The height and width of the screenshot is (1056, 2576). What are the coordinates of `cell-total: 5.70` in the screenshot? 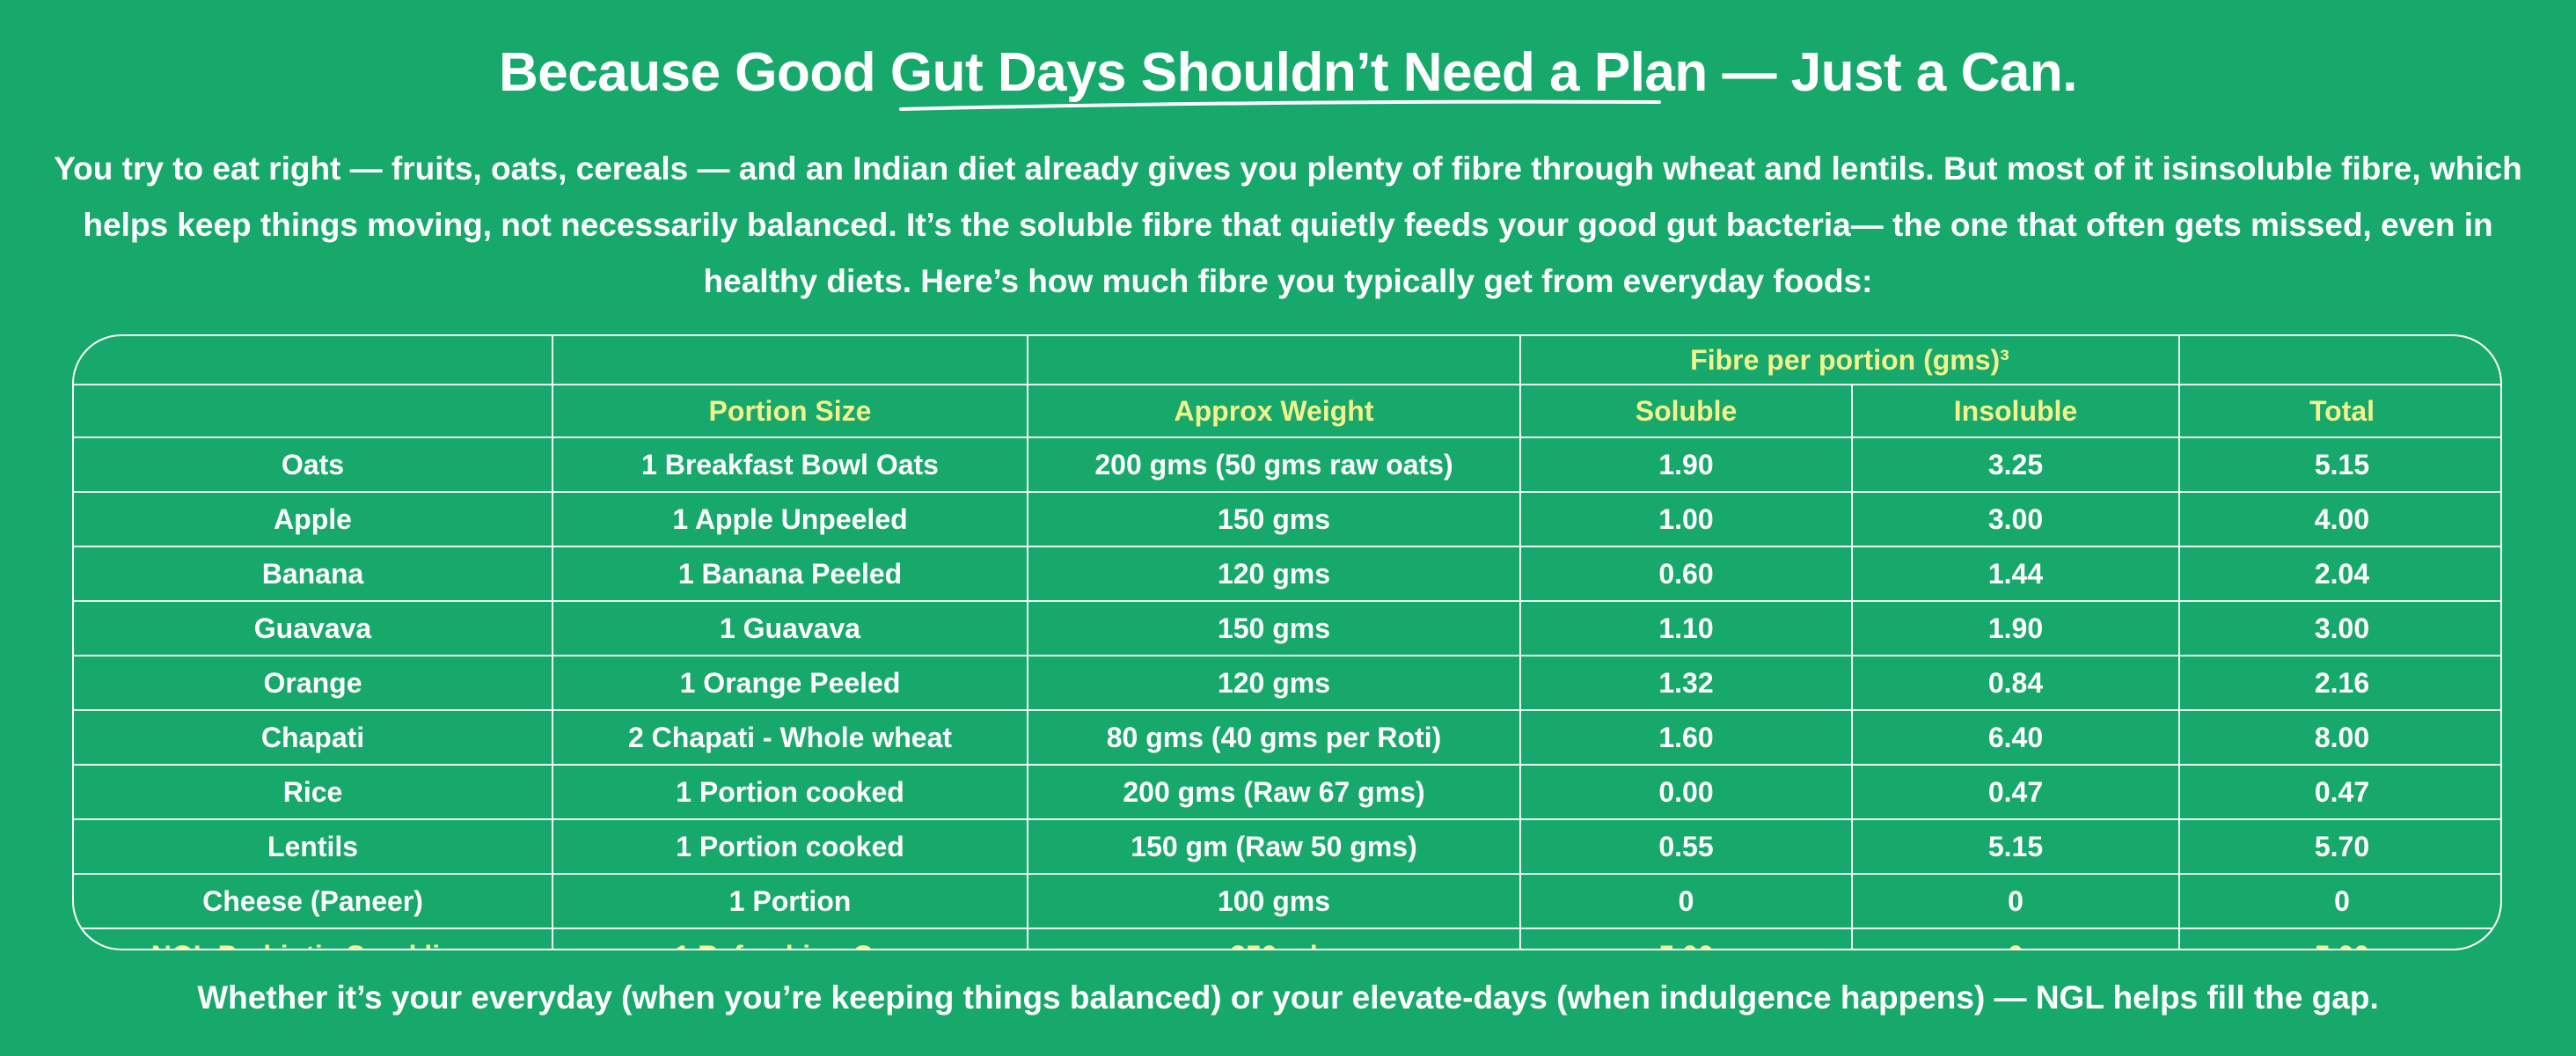 It's located at (2339, 847).